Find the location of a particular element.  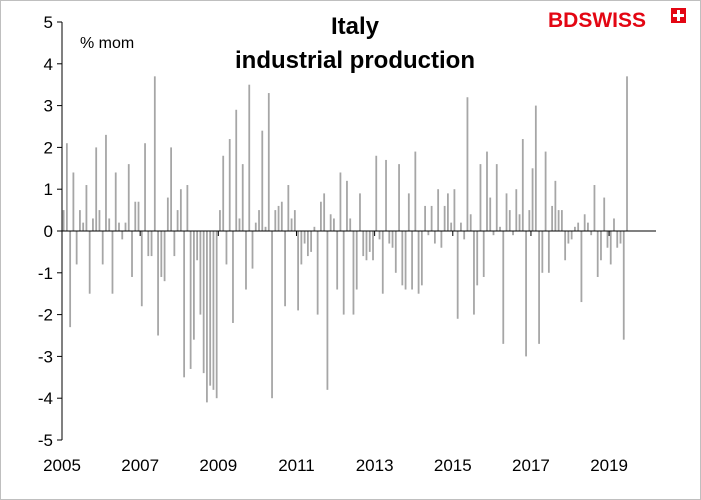

swiss-cross-icon is located at coordinates (678, 15).